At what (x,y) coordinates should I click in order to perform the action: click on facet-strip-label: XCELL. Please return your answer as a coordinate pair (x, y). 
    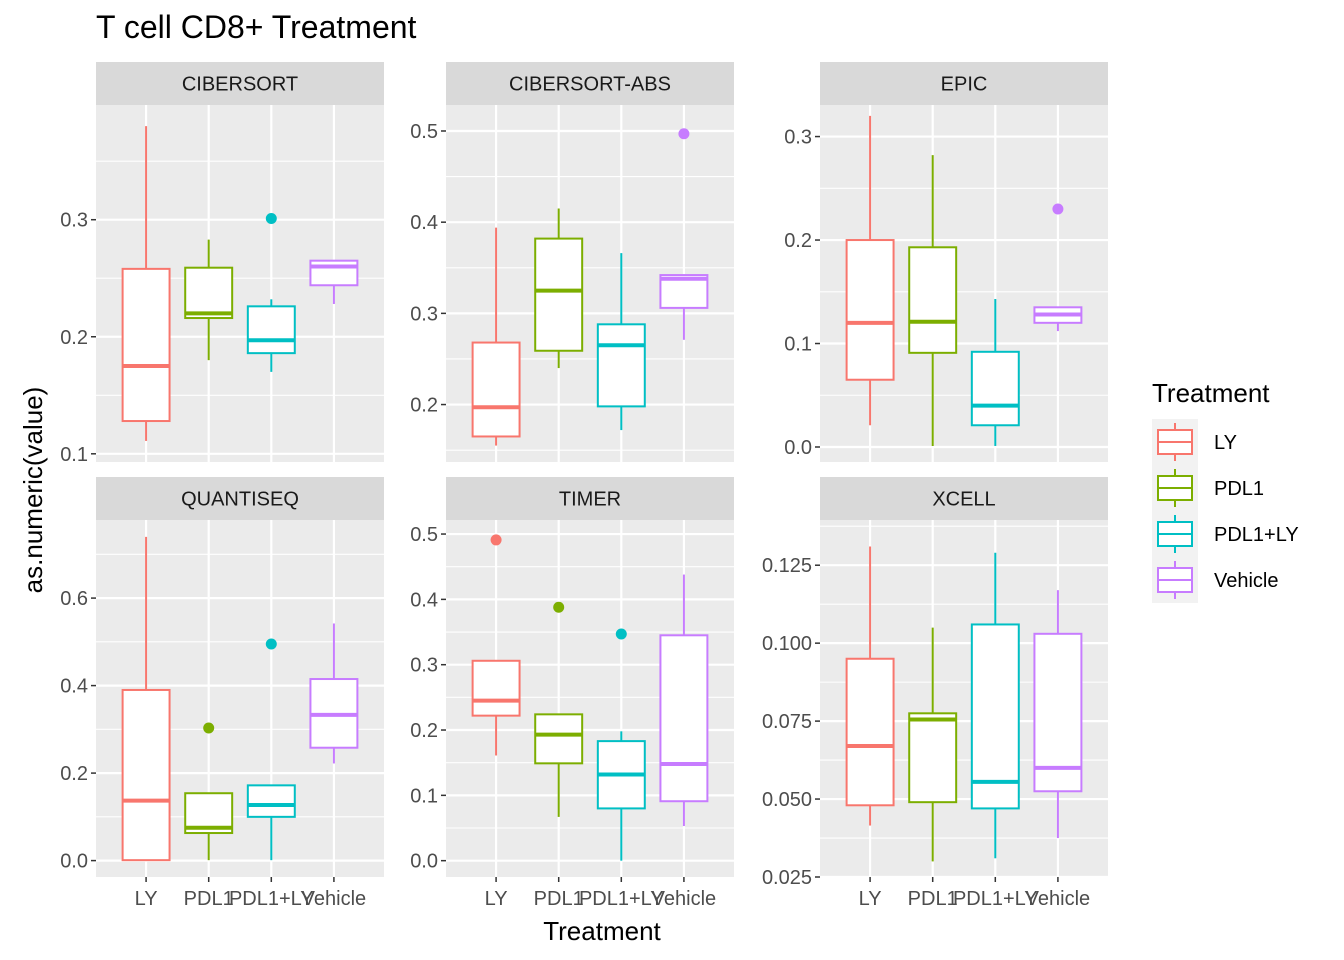
    Looking at the image, I should click on (963, 500).